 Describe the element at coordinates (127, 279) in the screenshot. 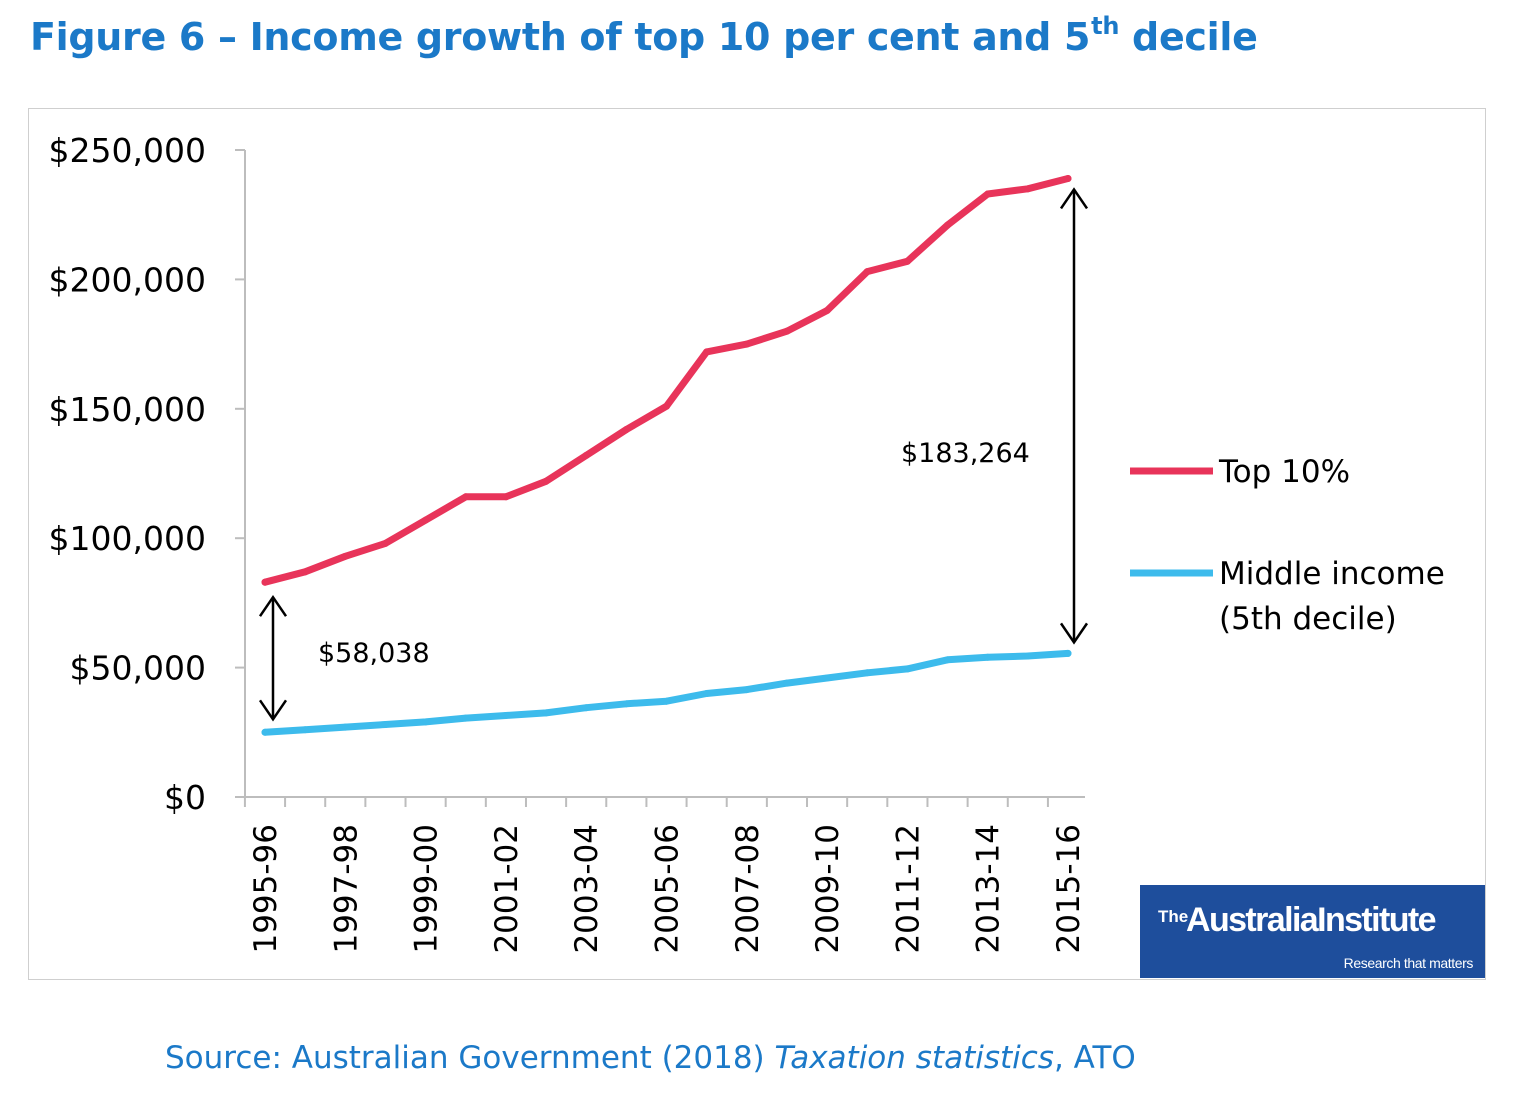

I see `y-tick-label: $200,000` at that location.